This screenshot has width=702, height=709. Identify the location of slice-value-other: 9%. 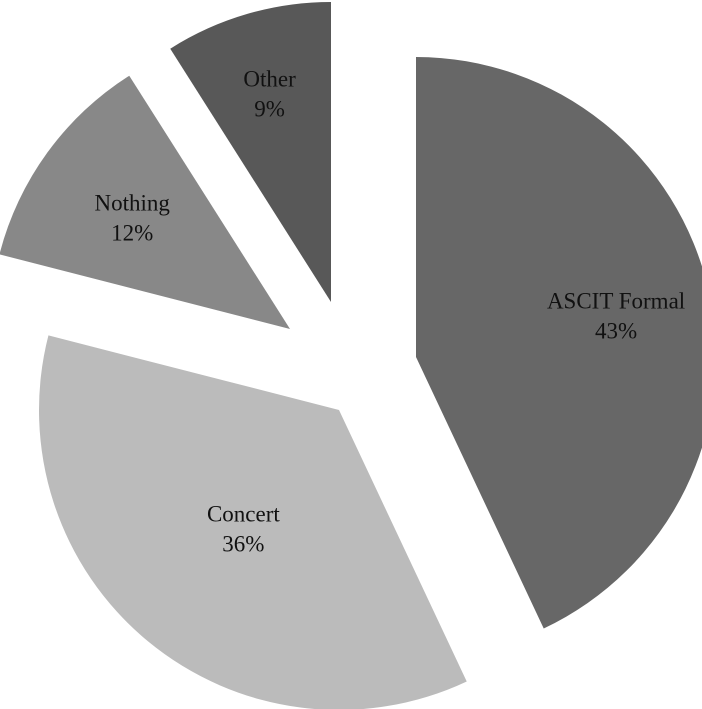
(269, 109).